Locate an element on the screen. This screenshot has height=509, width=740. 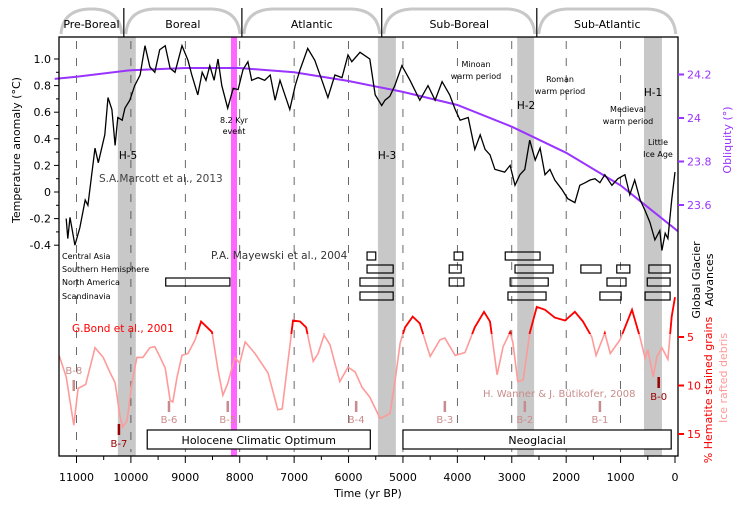
y-tick-label-hematite: 5 is located at coordinates (690, 337).